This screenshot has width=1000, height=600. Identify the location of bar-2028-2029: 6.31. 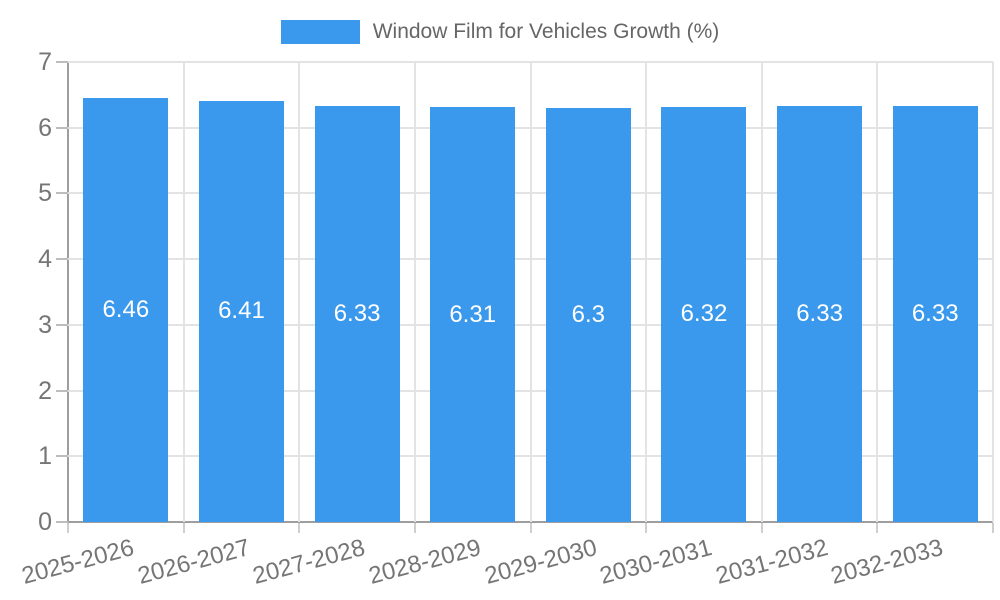
(473, 314).